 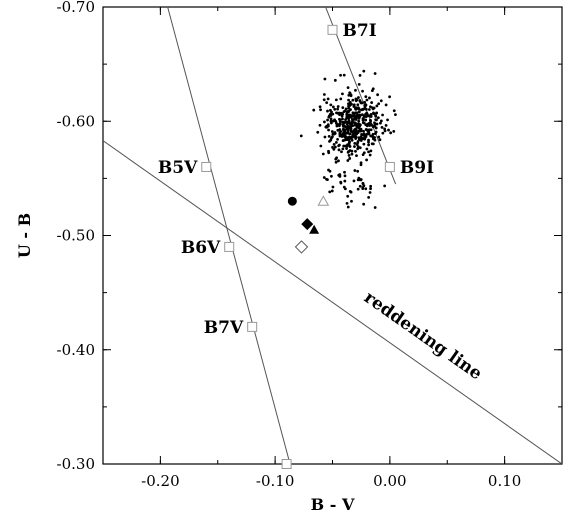 I want to click on filled-triangle-marker, so click(x=314, y=229).